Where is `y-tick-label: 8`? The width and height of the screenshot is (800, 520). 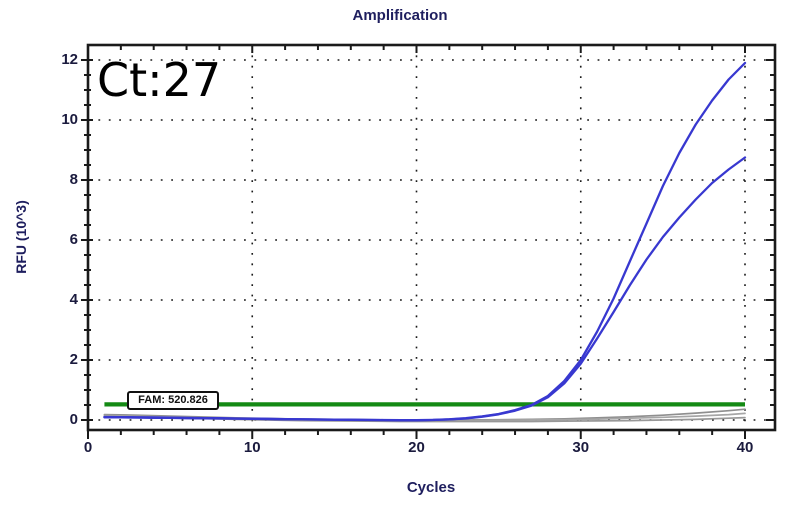
y-tick-label: 8 is located at coordinates (73, 179).